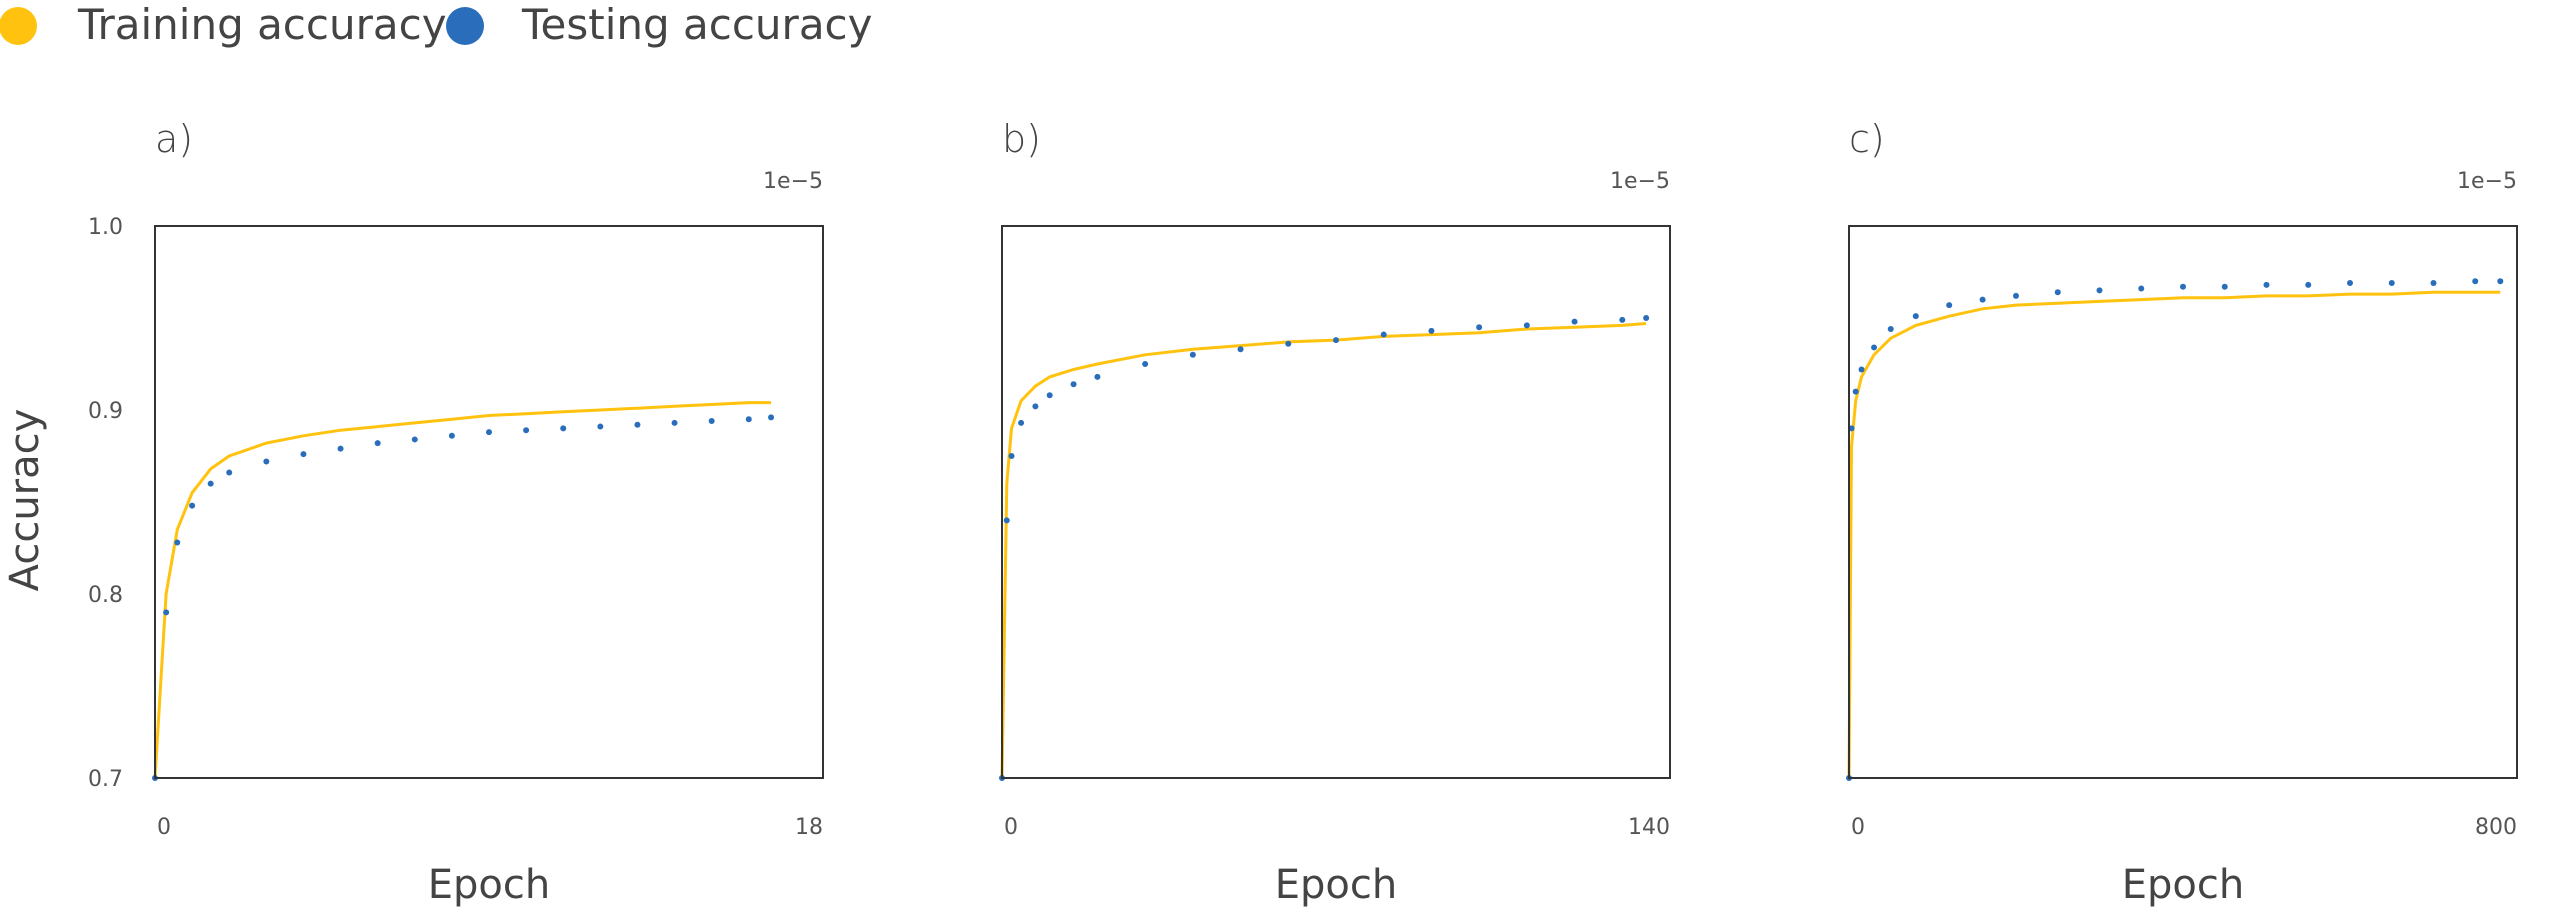 This screenshot has height=907, width=2560. I want to click on y-axis-label: Accuracy, so click(25, 500).